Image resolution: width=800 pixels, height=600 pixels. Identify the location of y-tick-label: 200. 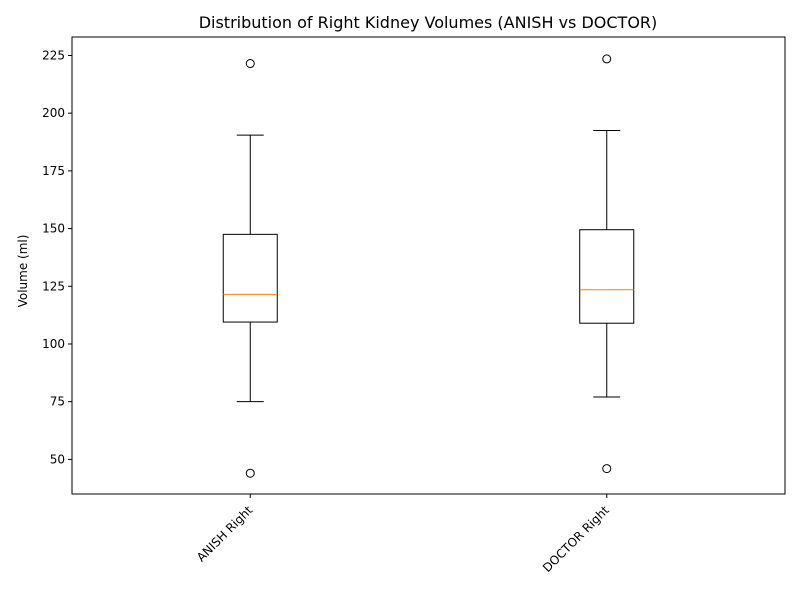
(53, 113).